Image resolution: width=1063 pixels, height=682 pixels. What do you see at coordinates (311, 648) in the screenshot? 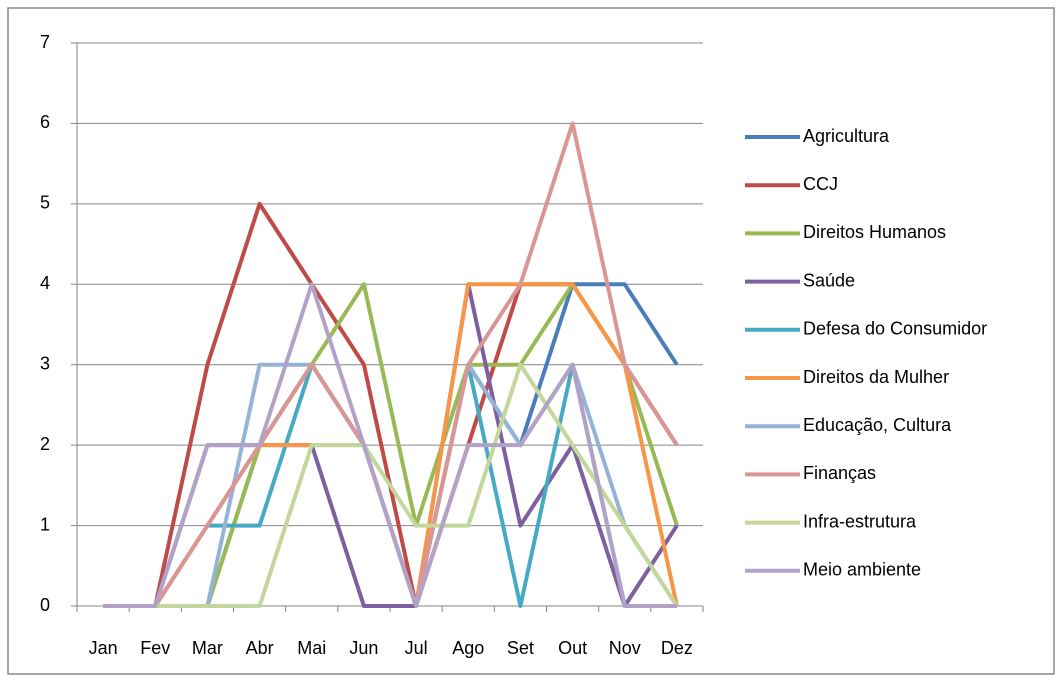
I see `x-tick-label: Mai` at bounding box center [311, 648].